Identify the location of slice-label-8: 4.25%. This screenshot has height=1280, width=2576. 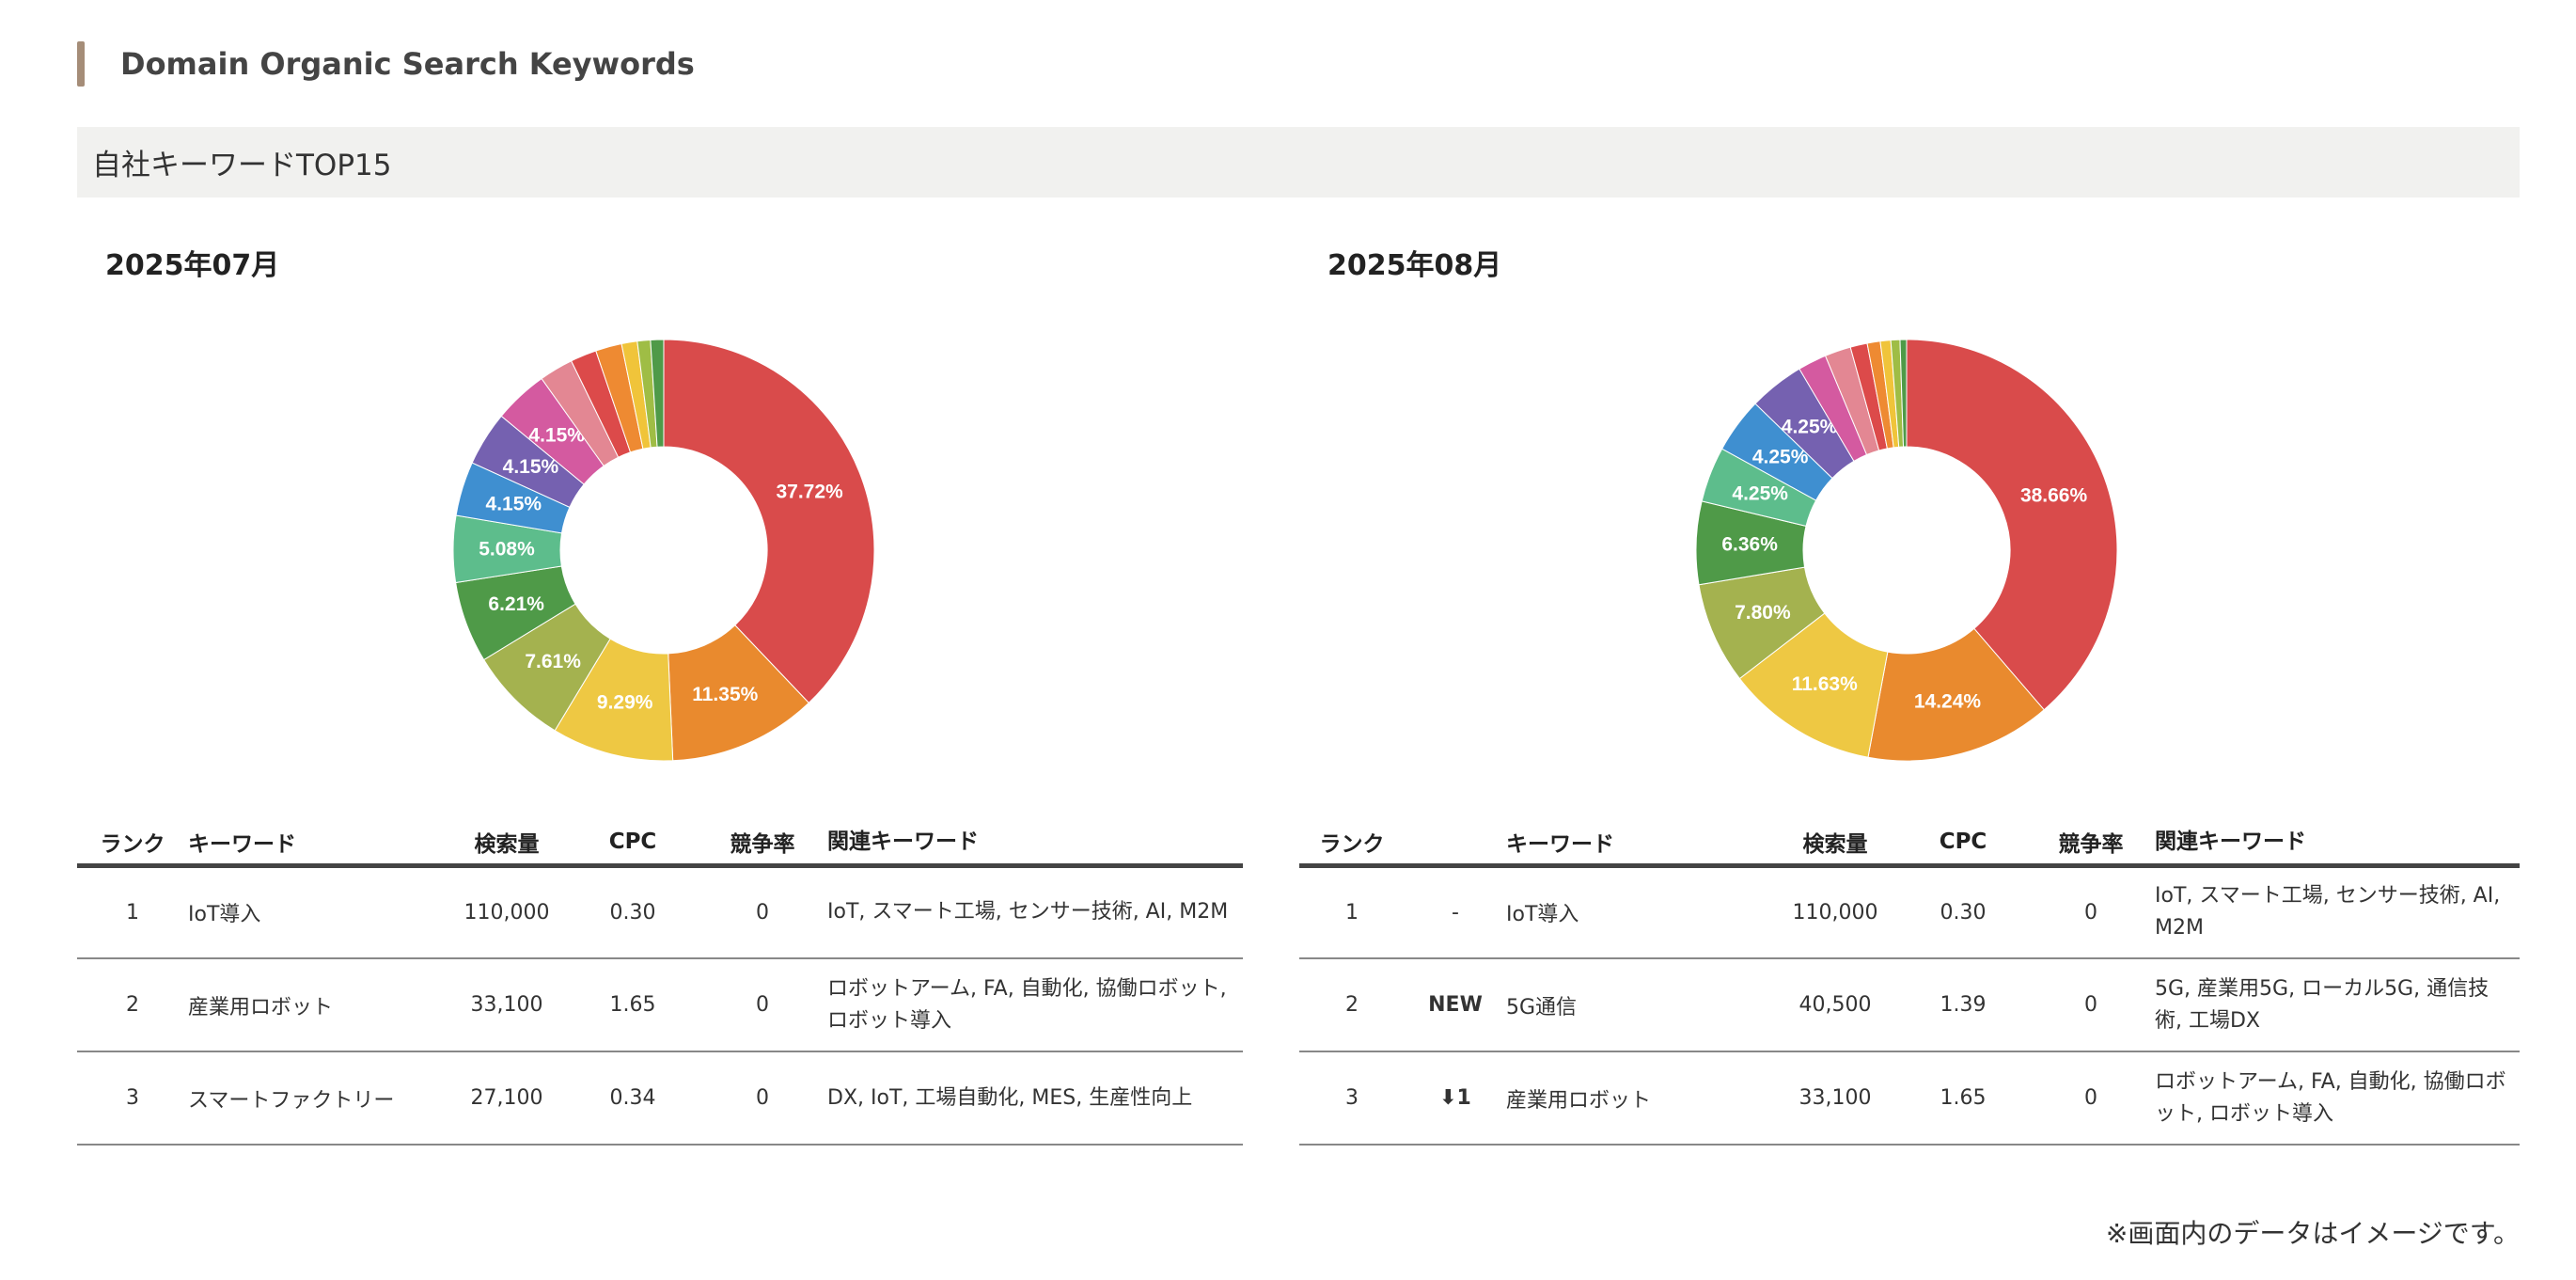
(1810, 426).